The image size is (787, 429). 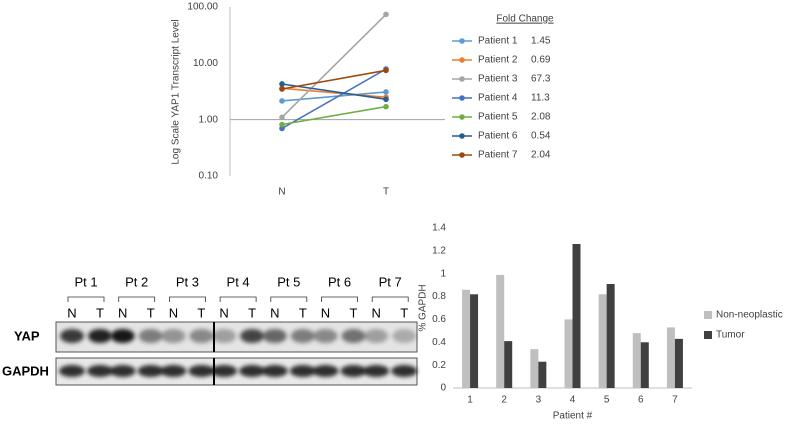 What do you see at coordinates (525, 19) in the screenshot?
I see `legend-title: Fold Change` at bounding box center [525, 19].